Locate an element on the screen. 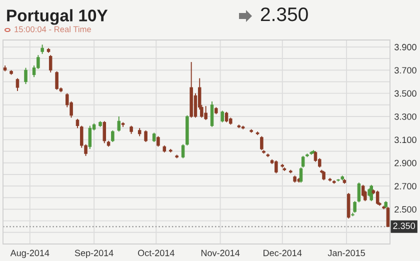 Image resolution: width=420 pixels, height=261 pixels. y-tick-label: 3.500 is located at coordinates (405, 93).